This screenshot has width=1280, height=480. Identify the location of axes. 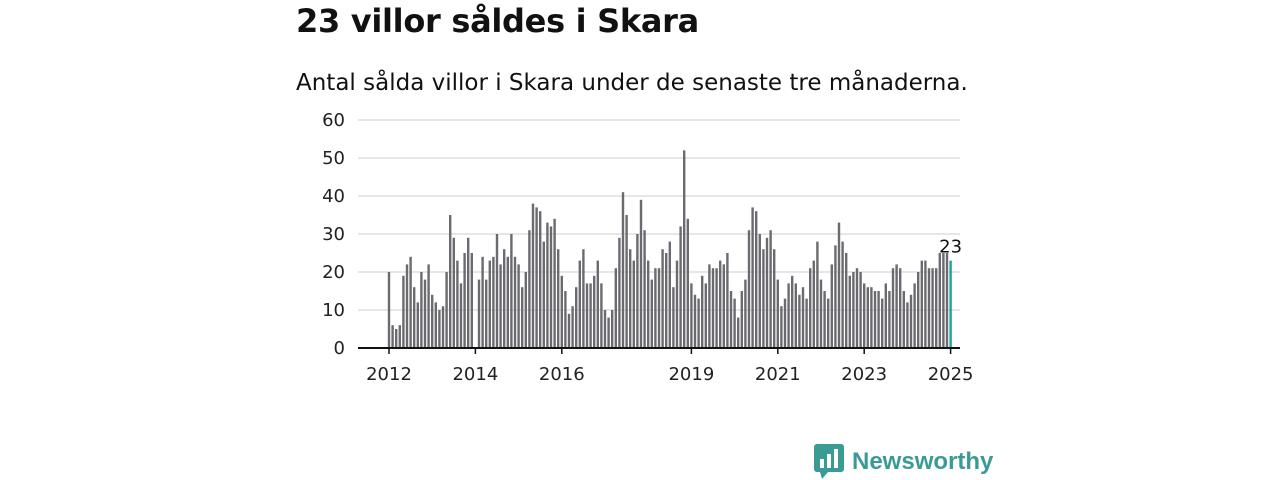
(659, 350).